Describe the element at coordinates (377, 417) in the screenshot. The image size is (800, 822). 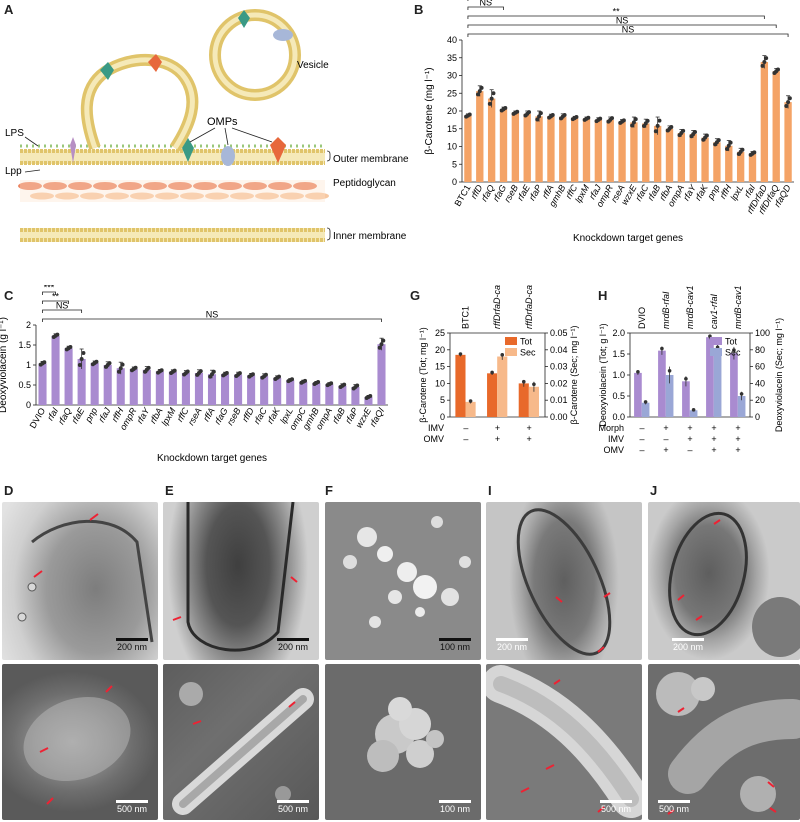
I see `chart-C-category-rfaQI: rfaQI` at that location.